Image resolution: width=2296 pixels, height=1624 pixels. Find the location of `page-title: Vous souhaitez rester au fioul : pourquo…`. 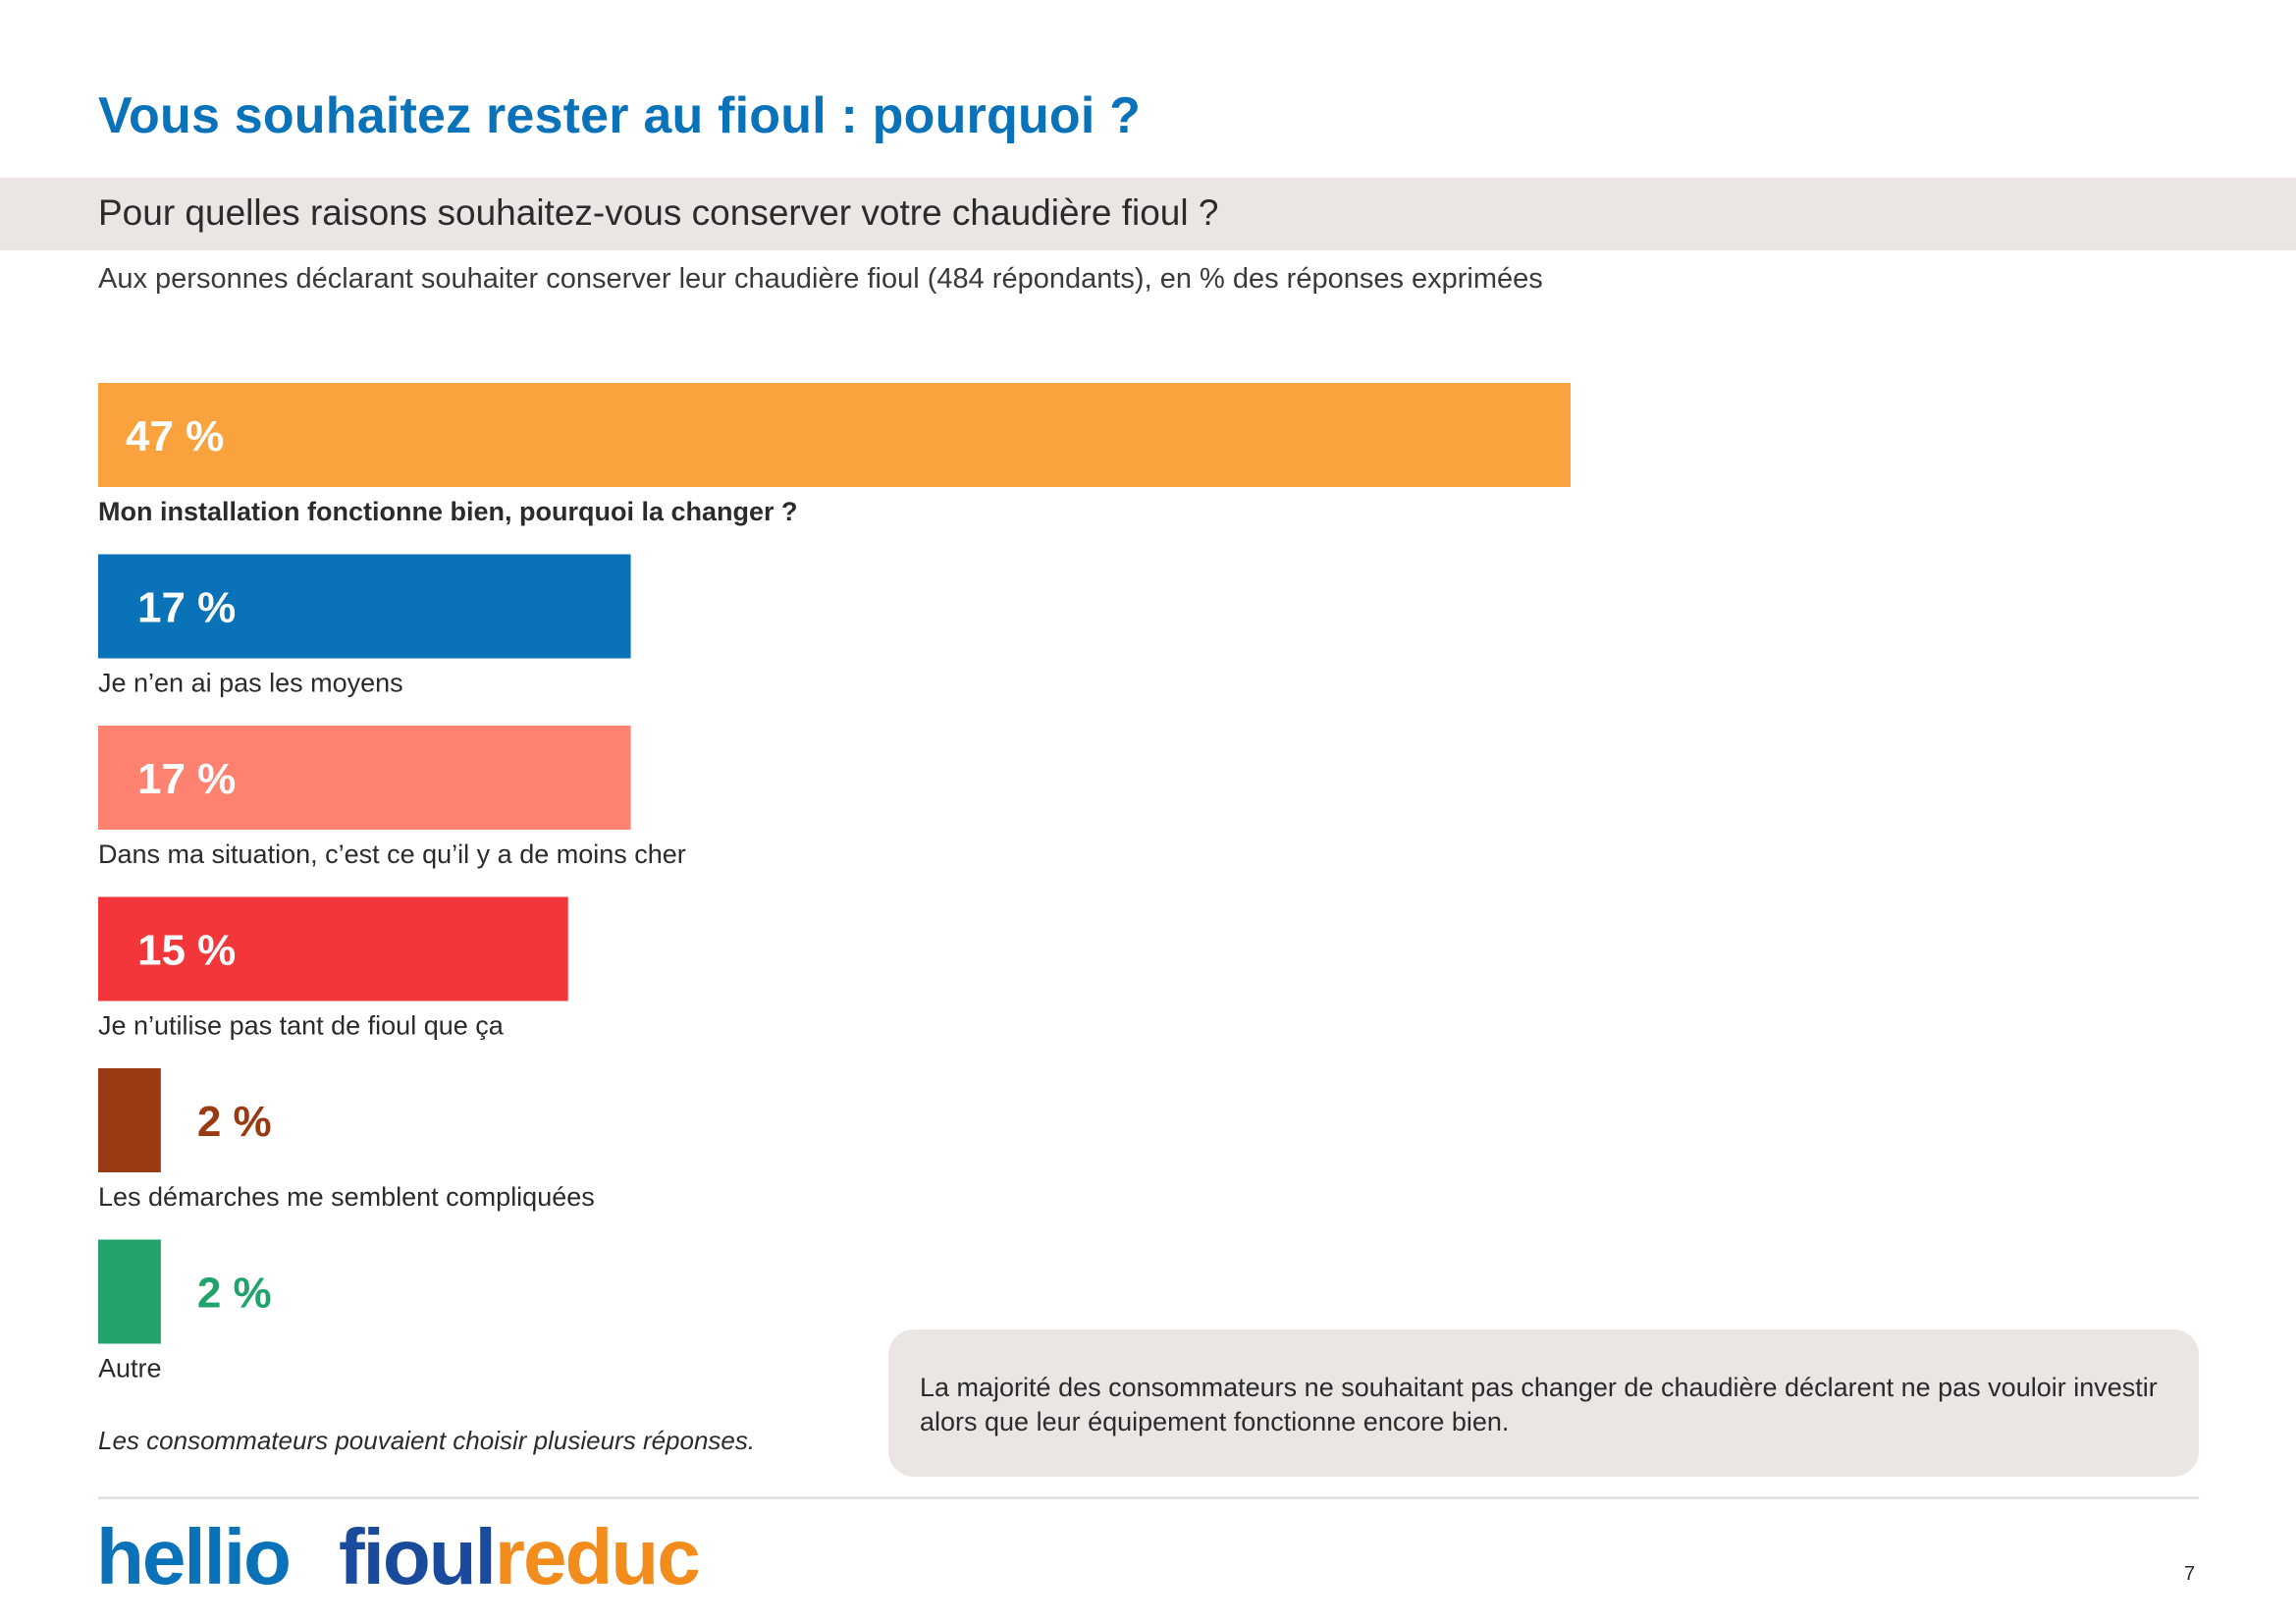

page-title: Vous souhaitez rester au fioul : pourquo… is located at coordinates (620, 115).